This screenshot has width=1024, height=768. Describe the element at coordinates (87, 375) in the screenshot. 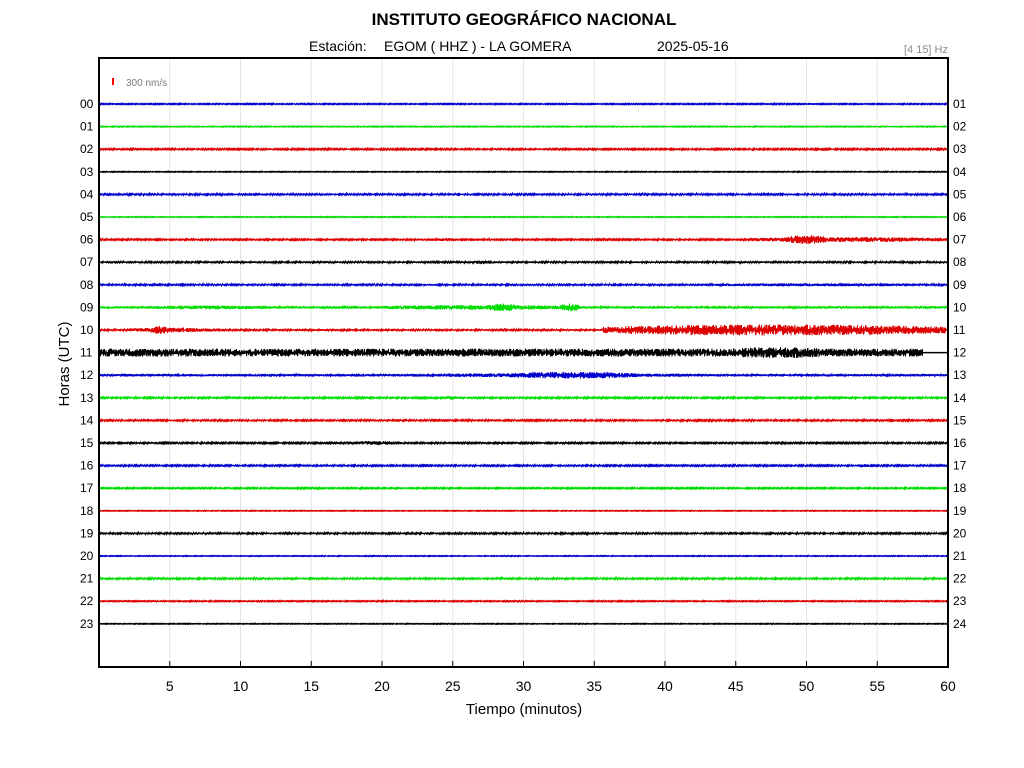

I see `hour-label-left: 12` at that location.